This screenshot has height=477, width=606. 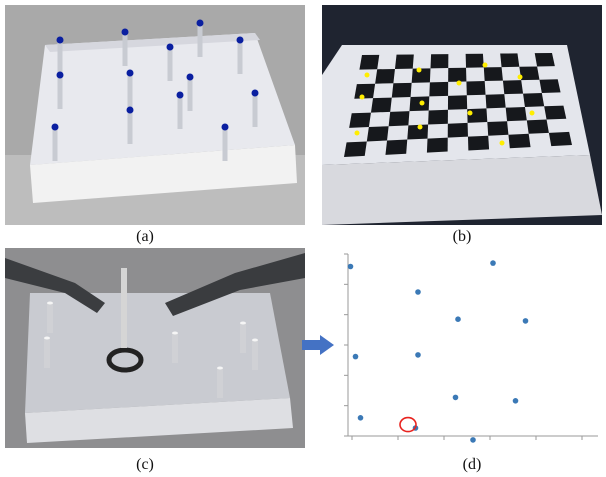 I want to click on caption-c: (c), so click(x=145, y=464).